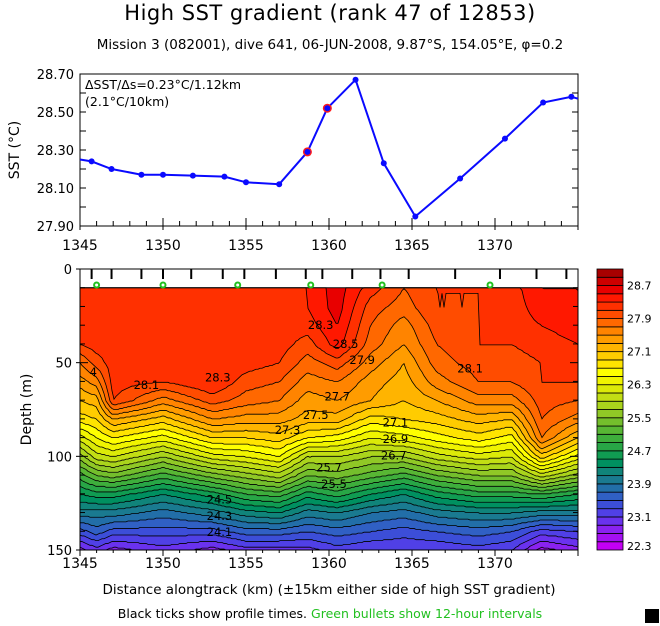 Image resolution: width=660 pixels, height=626 pixels. What do you see at coordinates (163, 84) in the screenshot?
I see `gradient-annotation: ΔSST/Δs=0.23°C/1.12km` at bounding box center [163, 84].